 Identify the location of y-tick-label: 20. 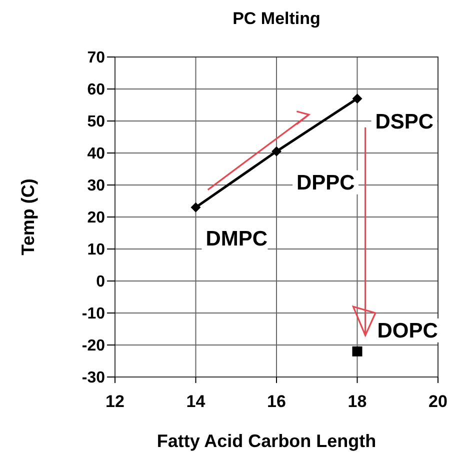
(96, 218).